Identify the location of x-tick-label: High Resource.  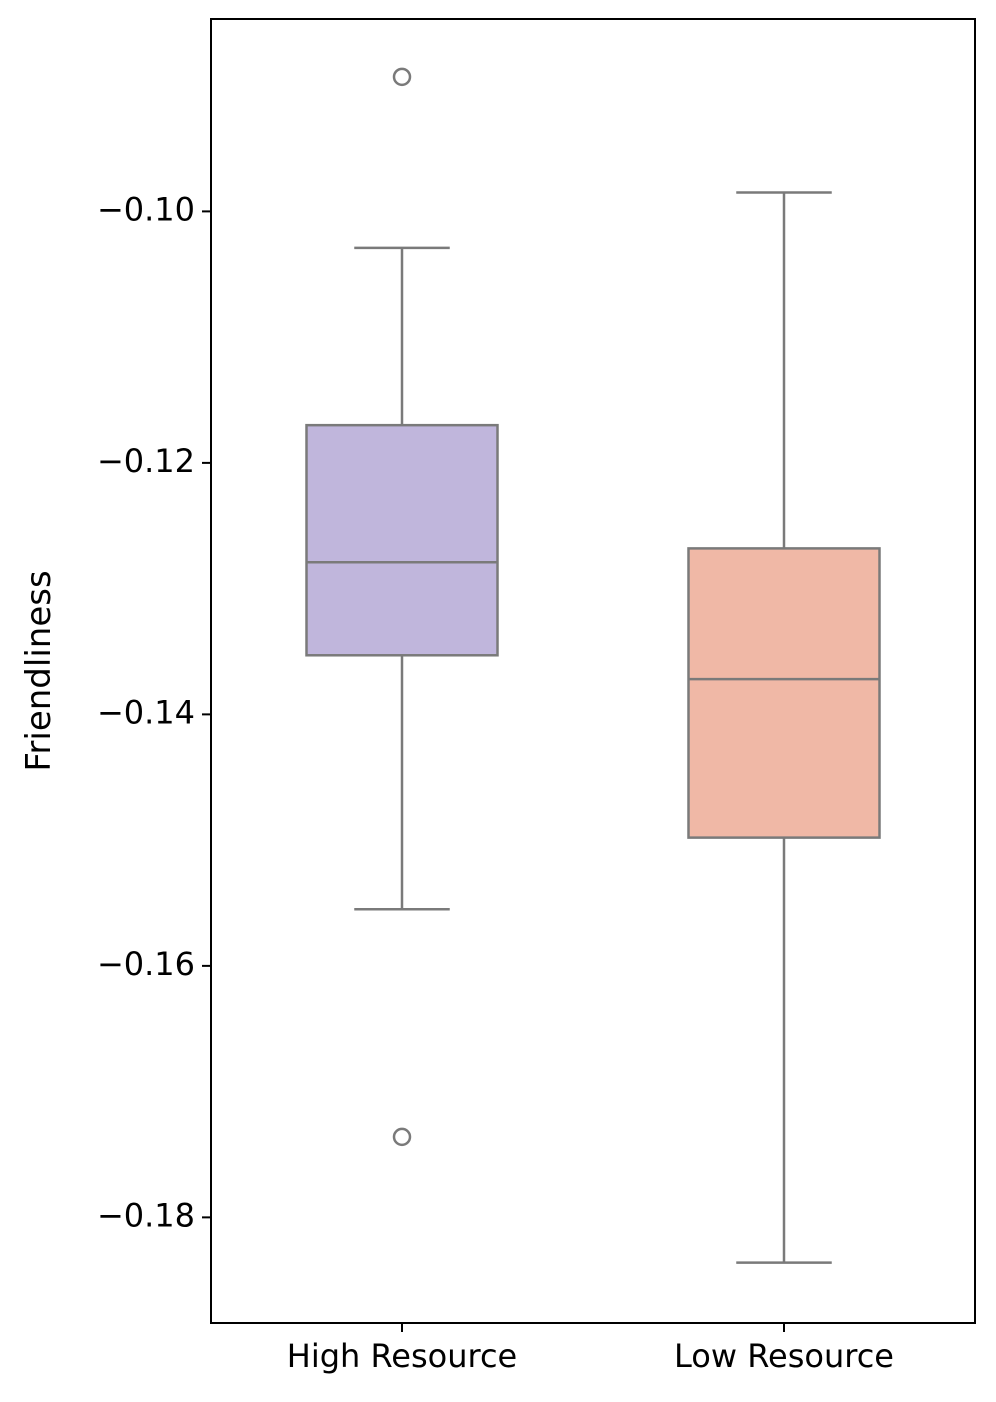
(402, 1356).